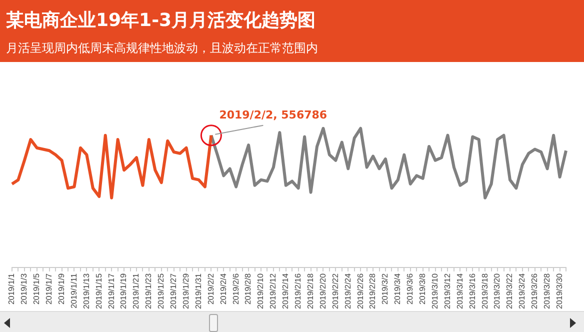 The width and height of the screenshot is (584, 332). I want to click on x-tick-label: 2019/2/18, so click(310, 291).